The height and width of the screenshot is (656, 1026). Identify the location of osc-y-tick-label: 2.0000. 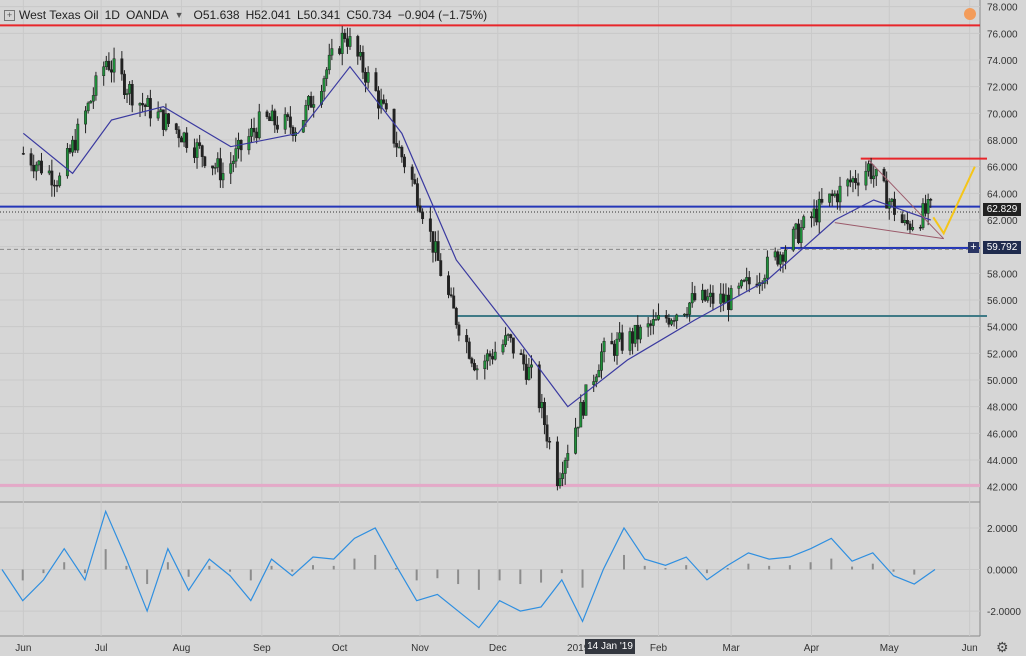
(1002, 529).